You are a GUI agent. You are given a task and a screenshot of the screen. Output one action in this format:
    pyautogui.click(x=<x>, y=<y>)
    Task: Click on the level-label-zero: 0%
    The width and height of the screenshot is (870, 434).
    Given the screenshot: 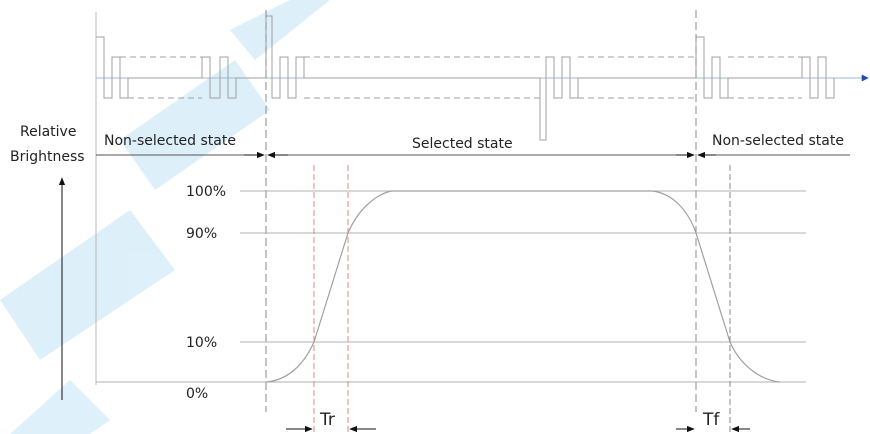 What is the action you would take?
    pyautogui.click(x=197, y=394)
    